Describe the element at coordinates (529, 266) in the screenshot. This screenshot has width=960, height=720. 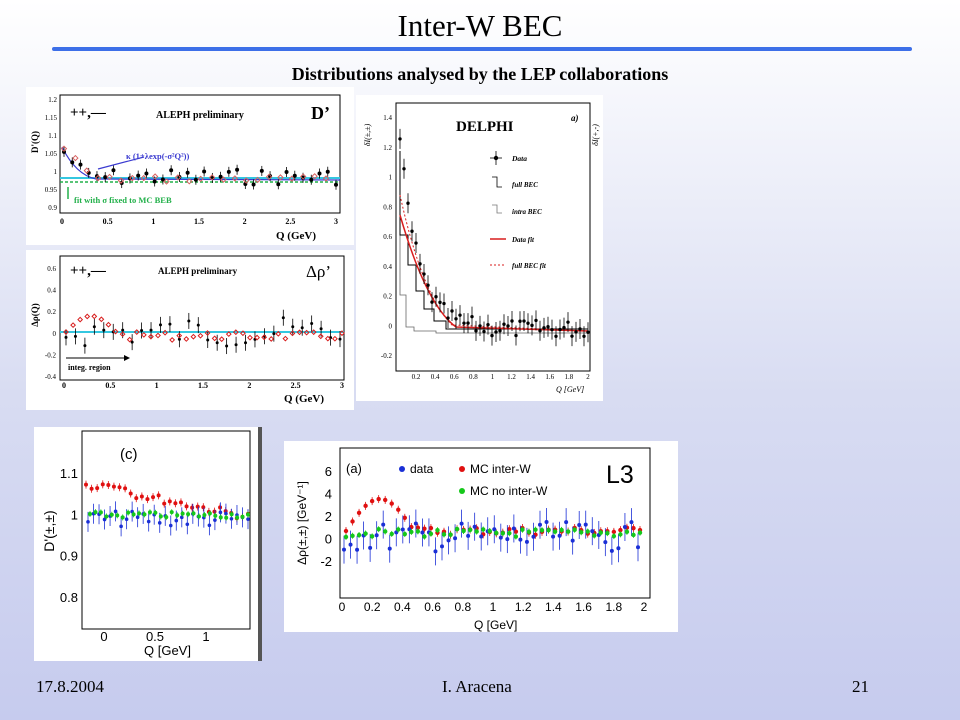
I see `legend-full-bec-fit: full BEC fit` at that location.